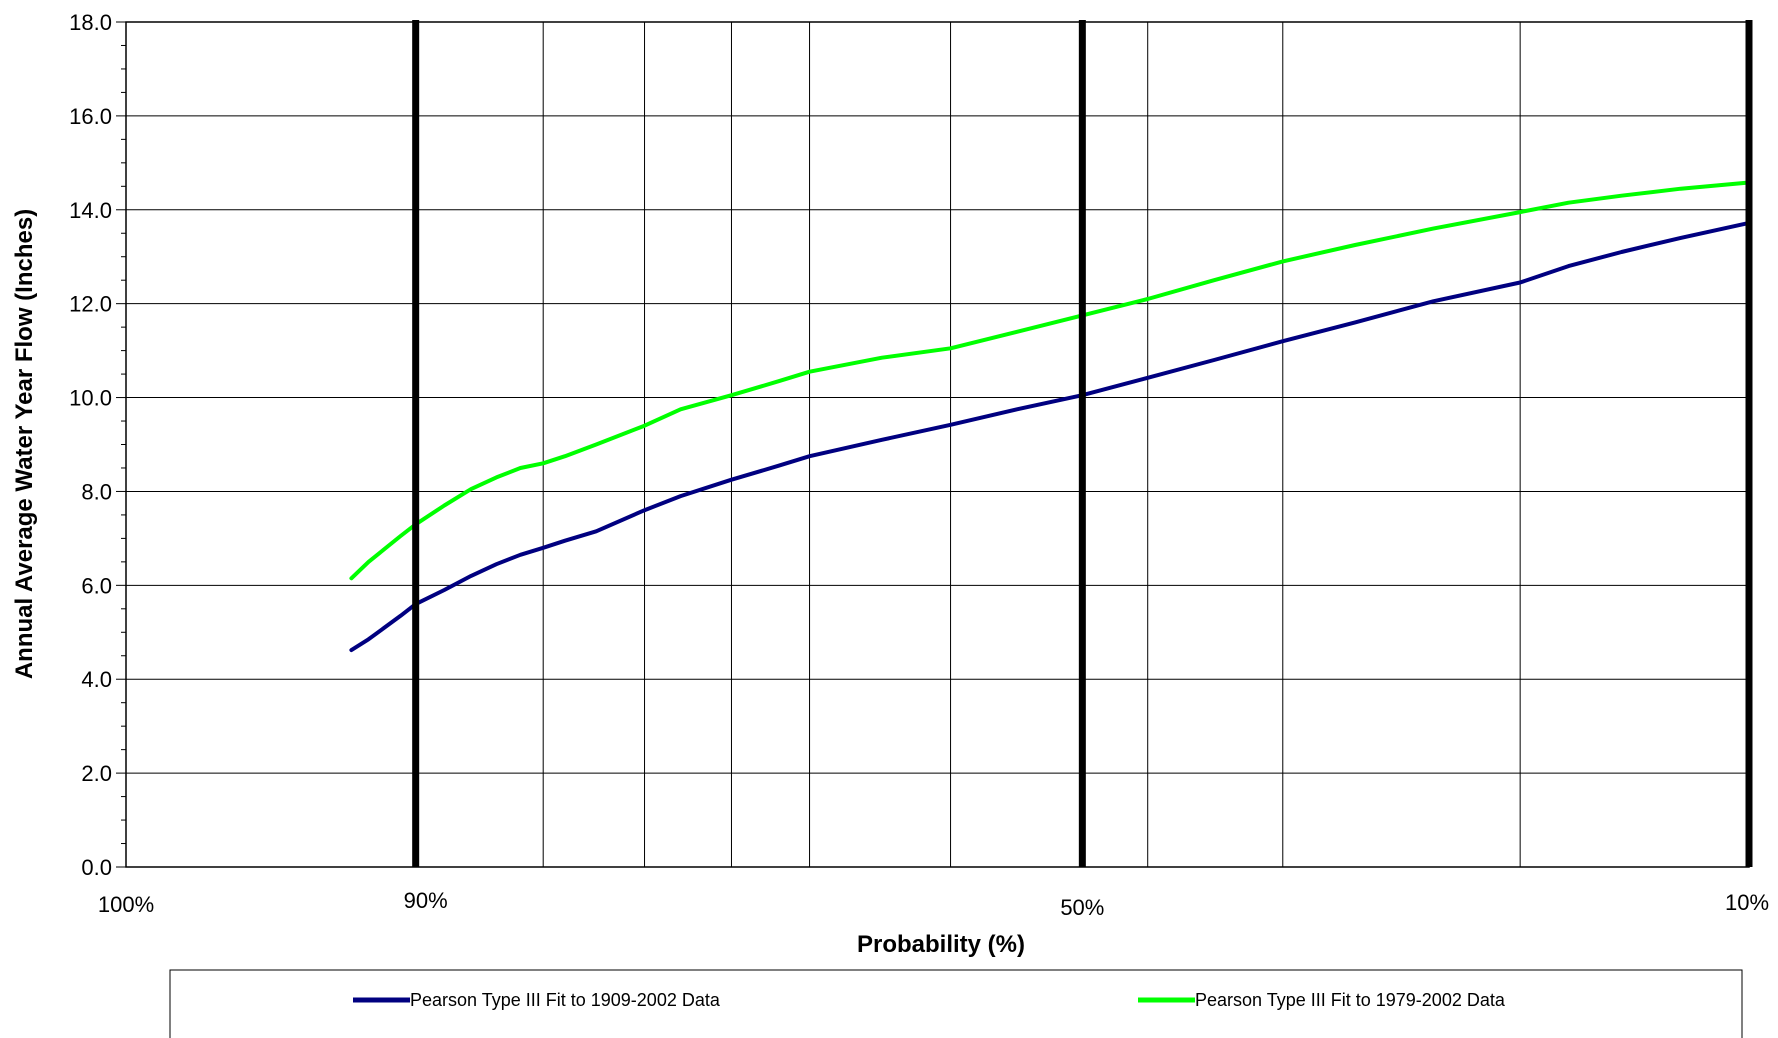 The width and height of the screenshot is (1778, 1038). What do you see at coordinates (90, 398) in the screenshot?
I see `y-tick-label: 10.0` at bounding box center [90, 398].